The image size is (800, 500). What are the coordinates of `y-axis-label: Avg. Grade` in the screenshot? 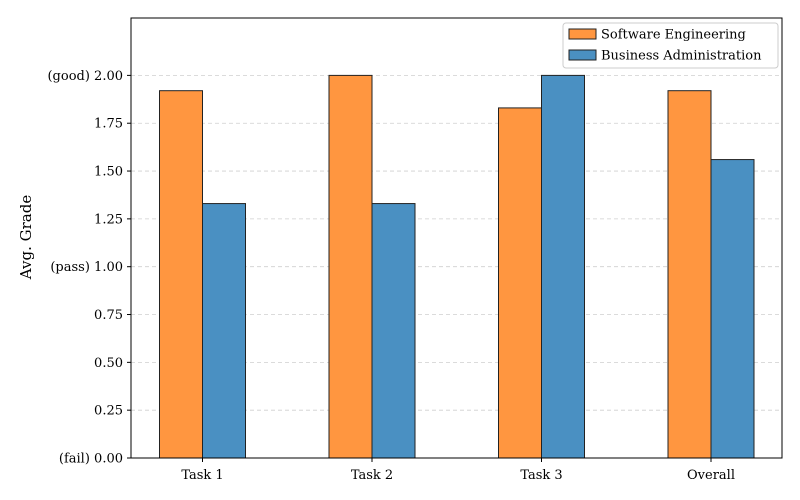 It's located at (26, 238).